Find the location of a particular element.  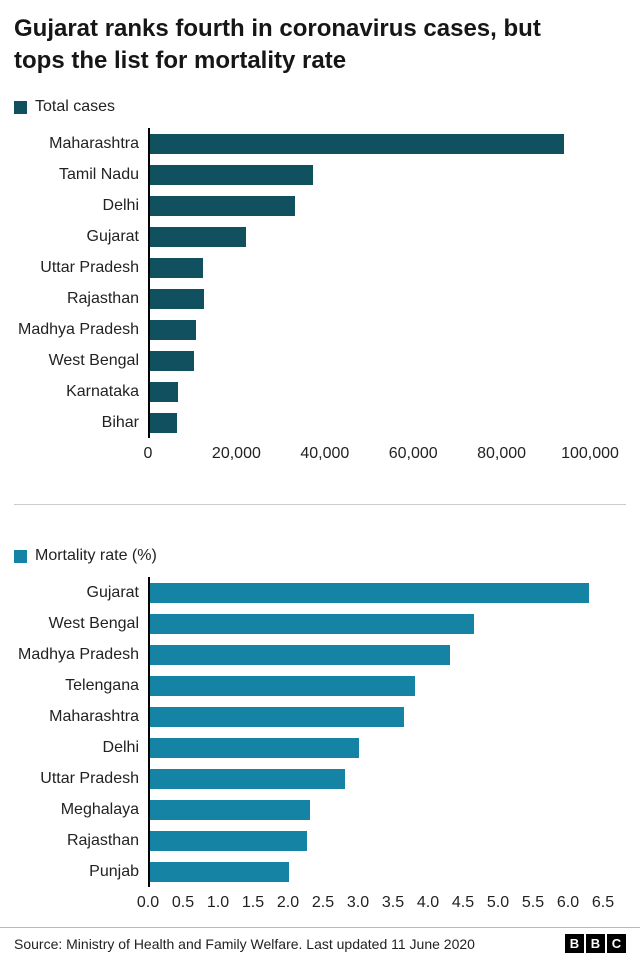

x-tick-label: 1.5 is located at coordinates (253, 903).